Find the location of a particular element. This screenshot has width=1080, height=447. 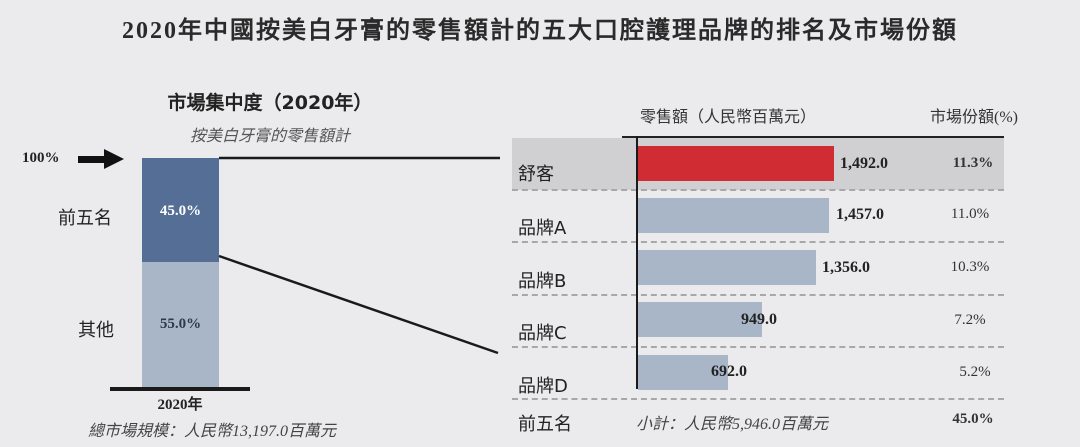

others-value: 55.0% is located at coordinates (180, 324).